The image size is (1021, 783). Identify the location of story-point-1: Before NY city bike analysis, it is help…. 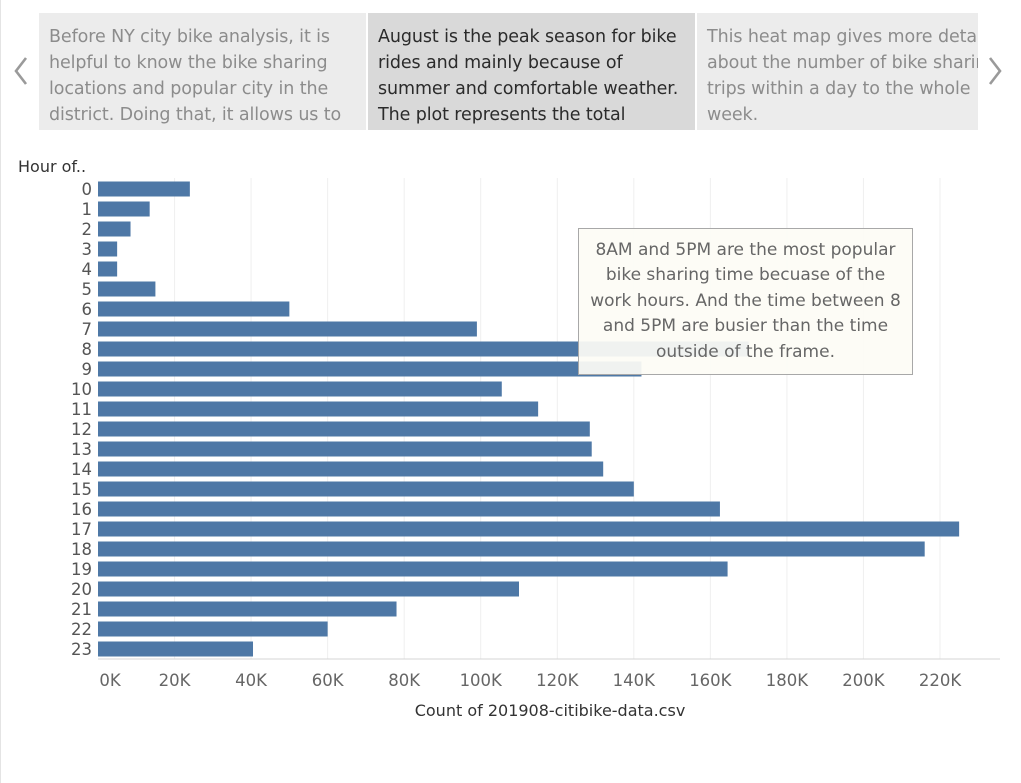
(202, 71).